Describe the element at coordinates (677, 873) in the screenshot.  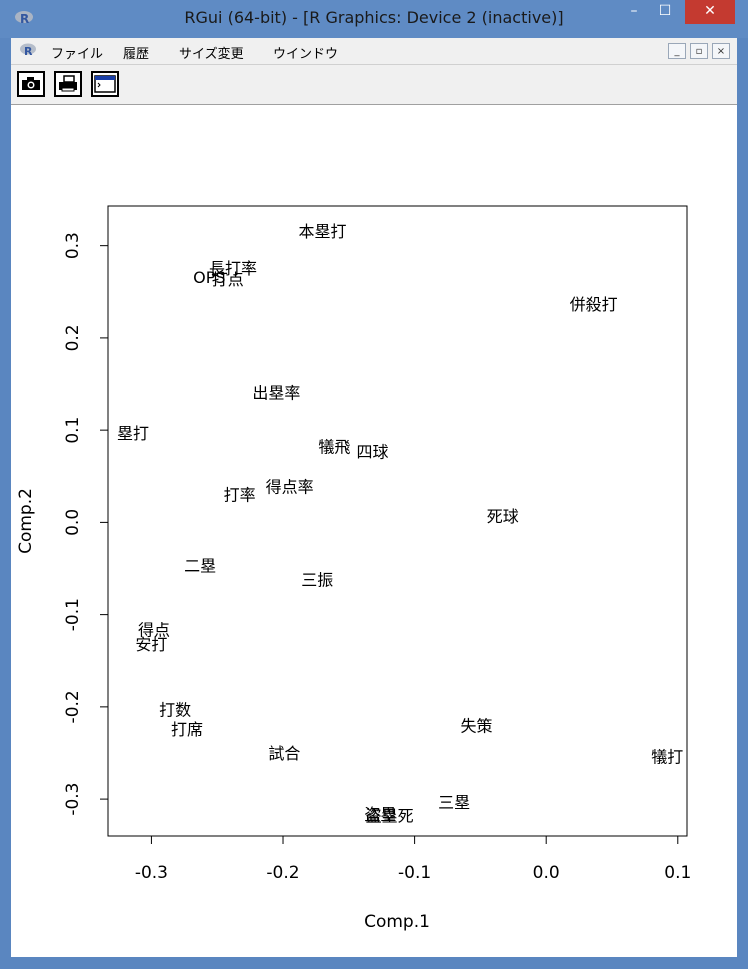
I see `x-tick-label: 0.1` at that location.